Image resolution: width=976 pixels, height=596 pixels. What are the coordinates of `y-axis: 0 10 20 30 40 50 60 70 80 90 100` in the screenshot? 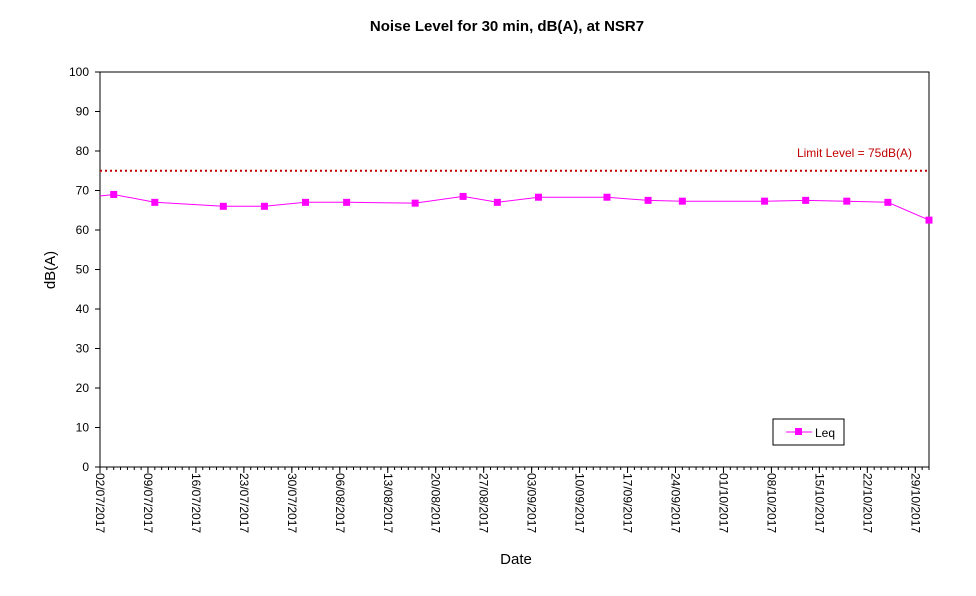 It's located at (84, 269).